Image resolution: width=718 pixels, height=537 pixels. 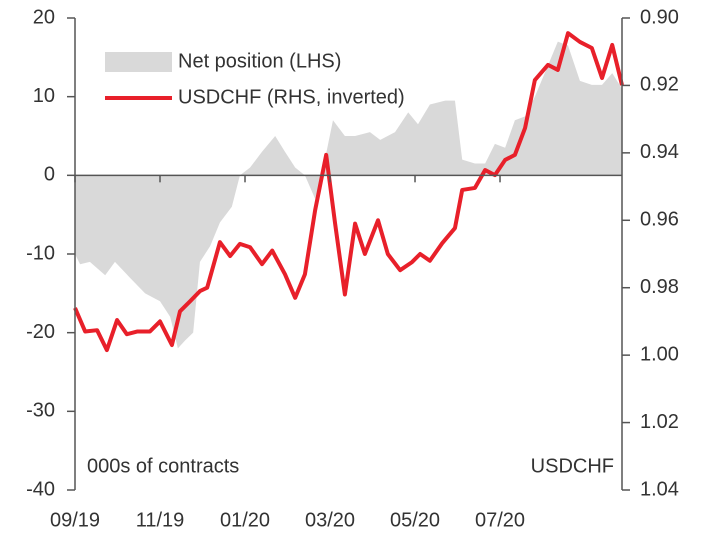 What do you see at coordinates (659, 422) in the screenshot?
I see `y2-tick-label: 1.02` at bounding box center [659, 422].